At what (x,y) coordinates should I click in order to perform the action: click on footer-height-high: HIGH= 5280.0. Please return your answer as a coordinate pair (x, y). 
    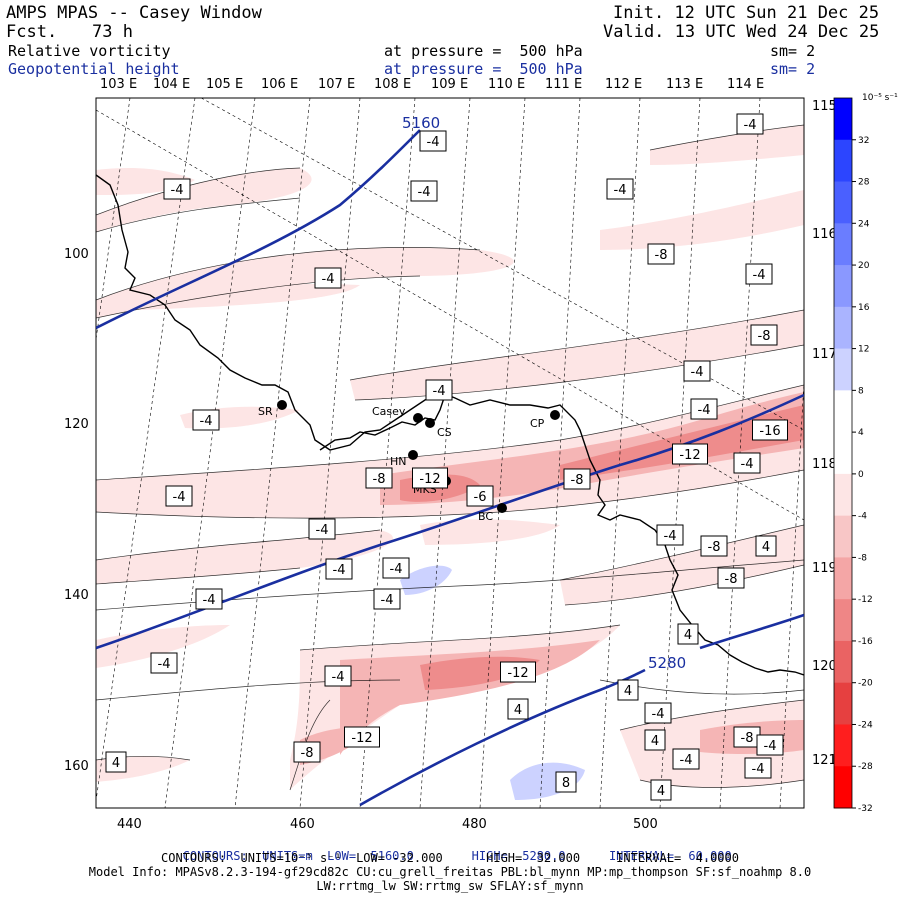
    Looking at the image, I should click on (518, 856).